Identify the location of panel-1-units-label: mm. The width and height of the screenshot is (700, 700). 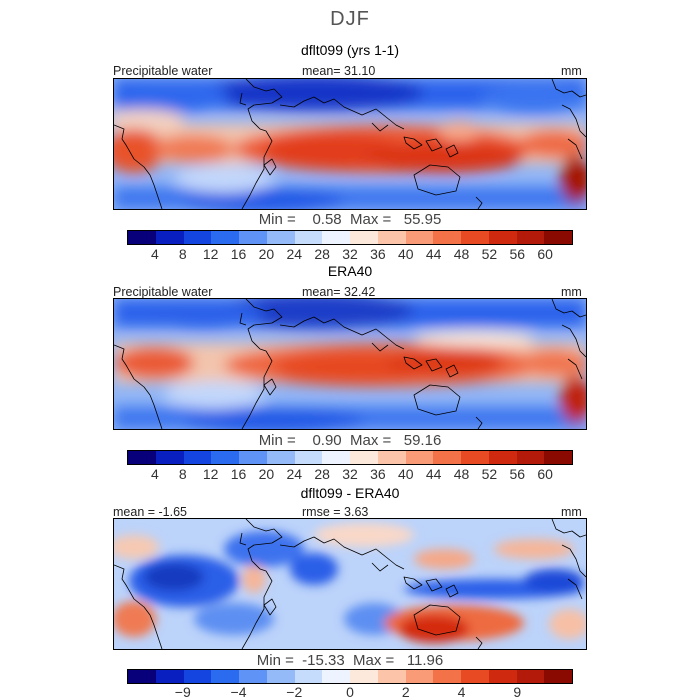
(571, 71).